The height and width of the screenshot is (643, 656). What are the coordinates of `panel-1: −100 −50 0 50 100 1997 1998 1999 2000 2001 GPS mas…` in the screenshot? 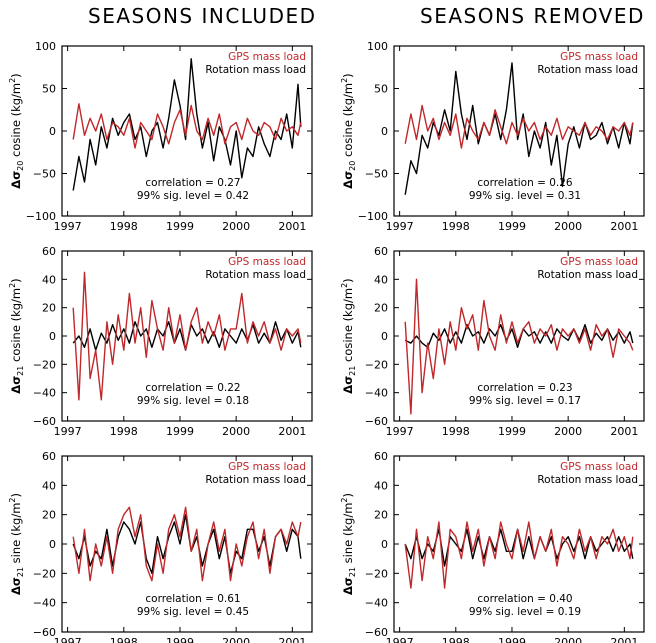 It's located at (160, 136).